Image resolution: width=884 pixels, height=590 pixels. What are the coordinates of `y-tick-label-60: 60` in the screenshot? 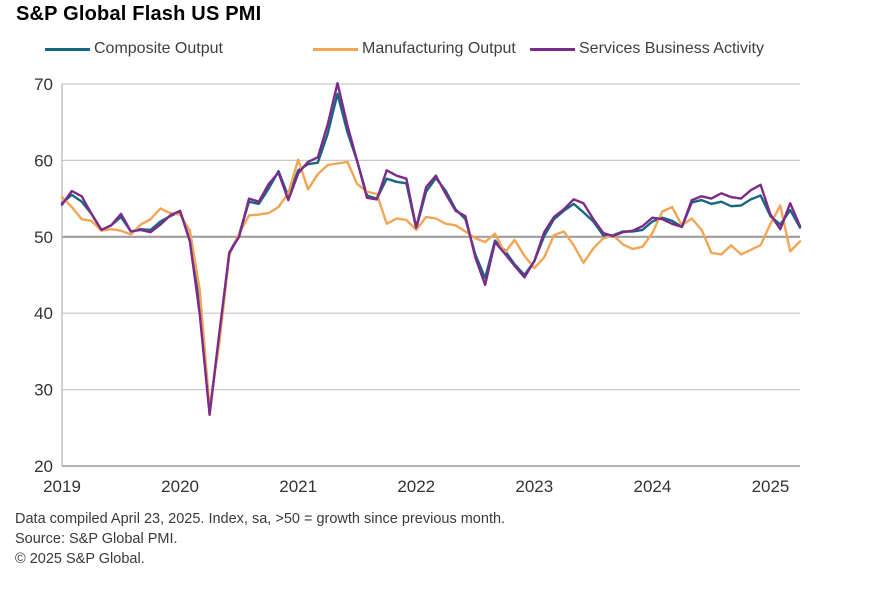 It's located at (43, 160).